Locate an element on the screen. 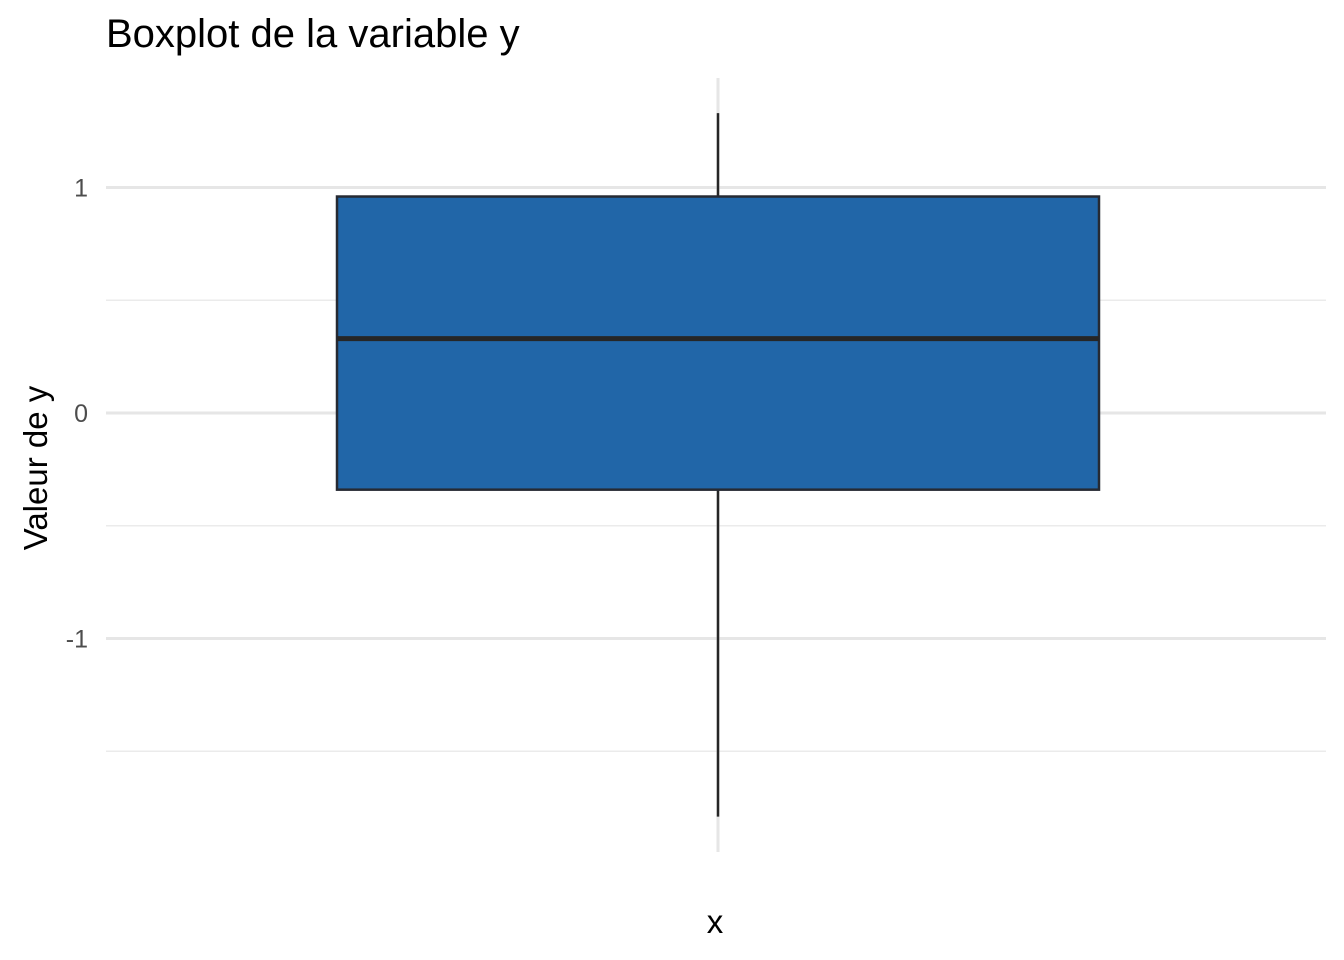 This screenshot has width=1344, height=960. y-tick-label: 1 is located at coordinates (81, 189).